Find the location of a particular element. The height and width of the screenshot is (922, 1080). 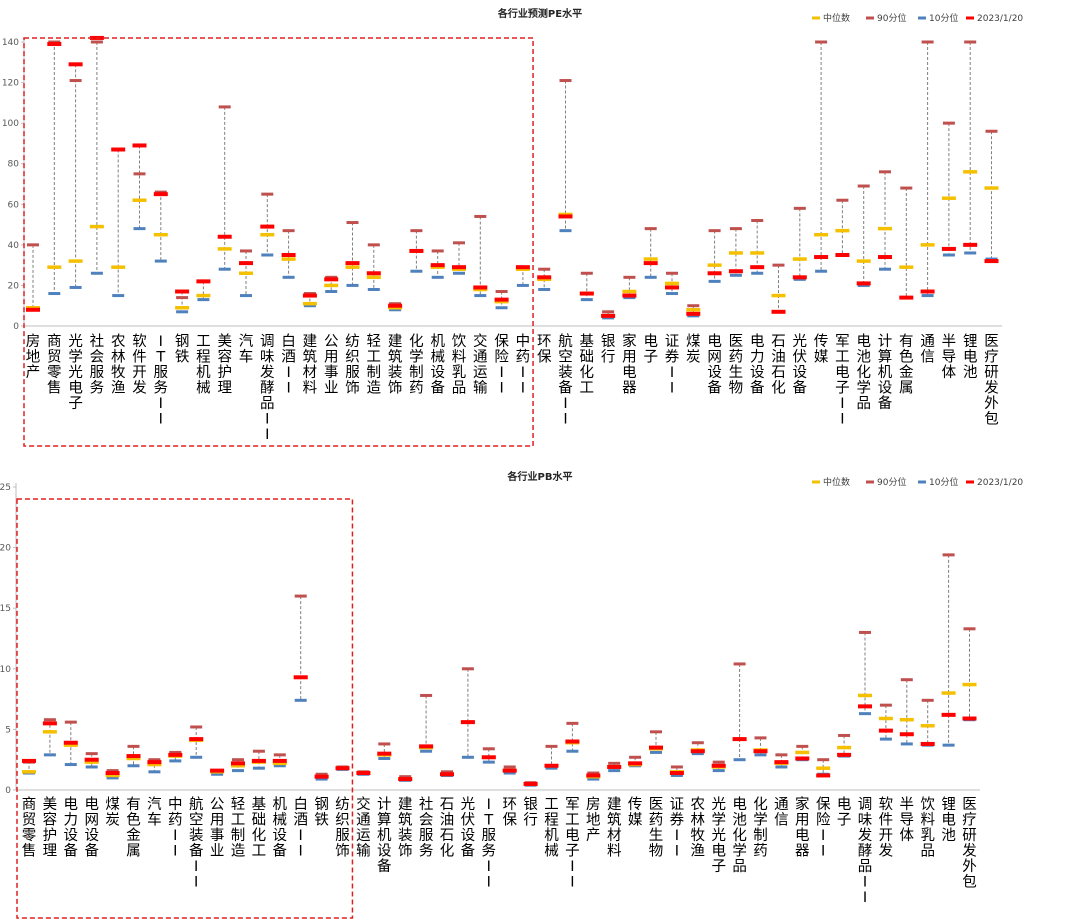

y-tick-label: 20 is located at coordinates (14, 286).